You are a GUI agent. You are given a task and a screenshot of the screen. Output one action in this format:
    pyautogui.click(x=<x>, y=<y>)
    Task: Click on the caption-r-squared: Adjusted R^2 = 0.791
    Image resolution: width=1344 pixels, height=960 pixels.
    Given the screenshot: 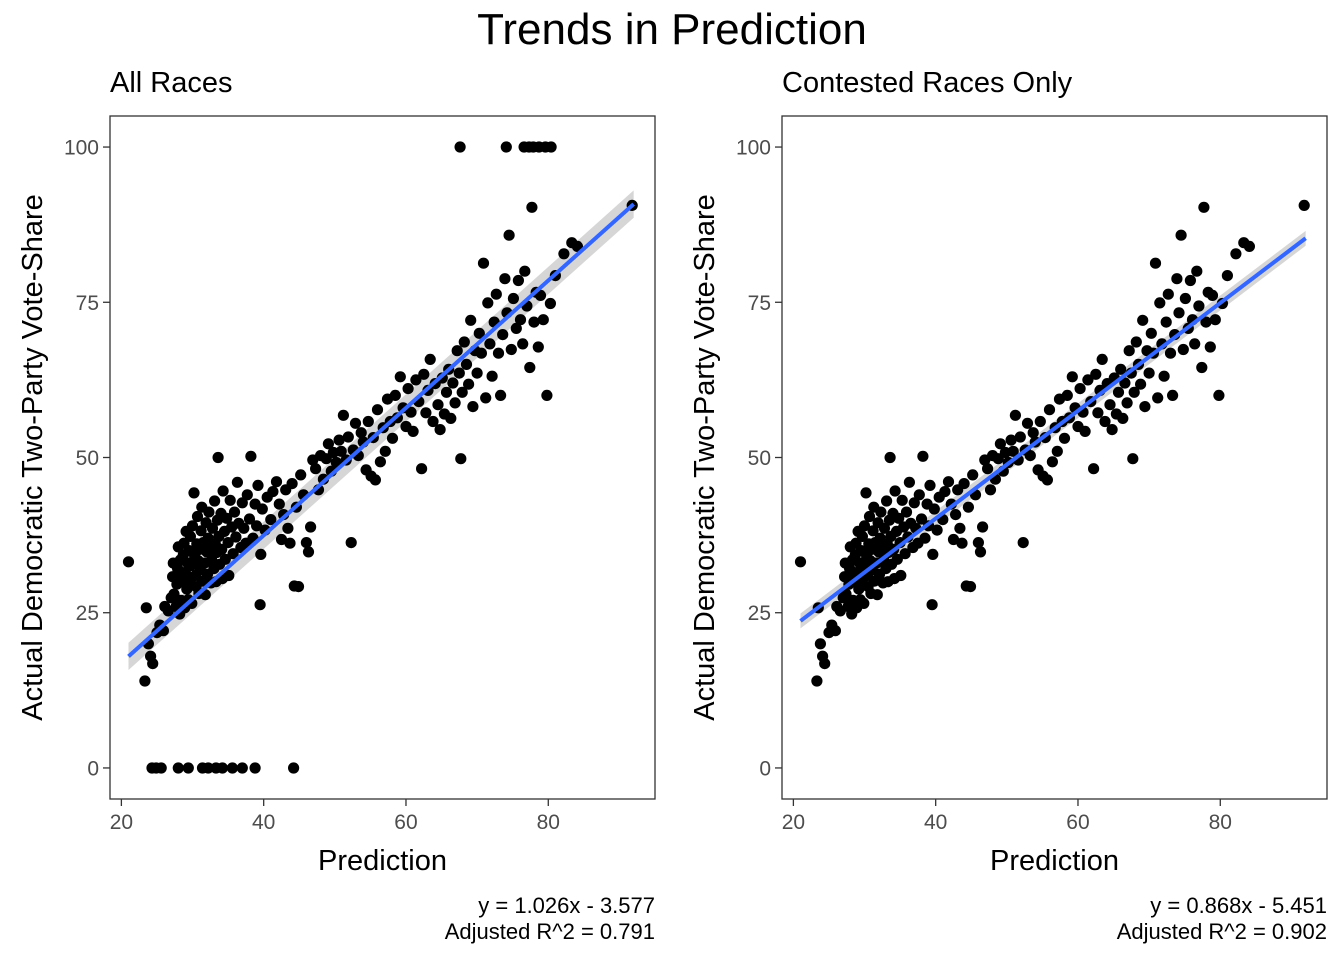 What is the action you would take?
    pyautogui.click(x=550, y=931)
    